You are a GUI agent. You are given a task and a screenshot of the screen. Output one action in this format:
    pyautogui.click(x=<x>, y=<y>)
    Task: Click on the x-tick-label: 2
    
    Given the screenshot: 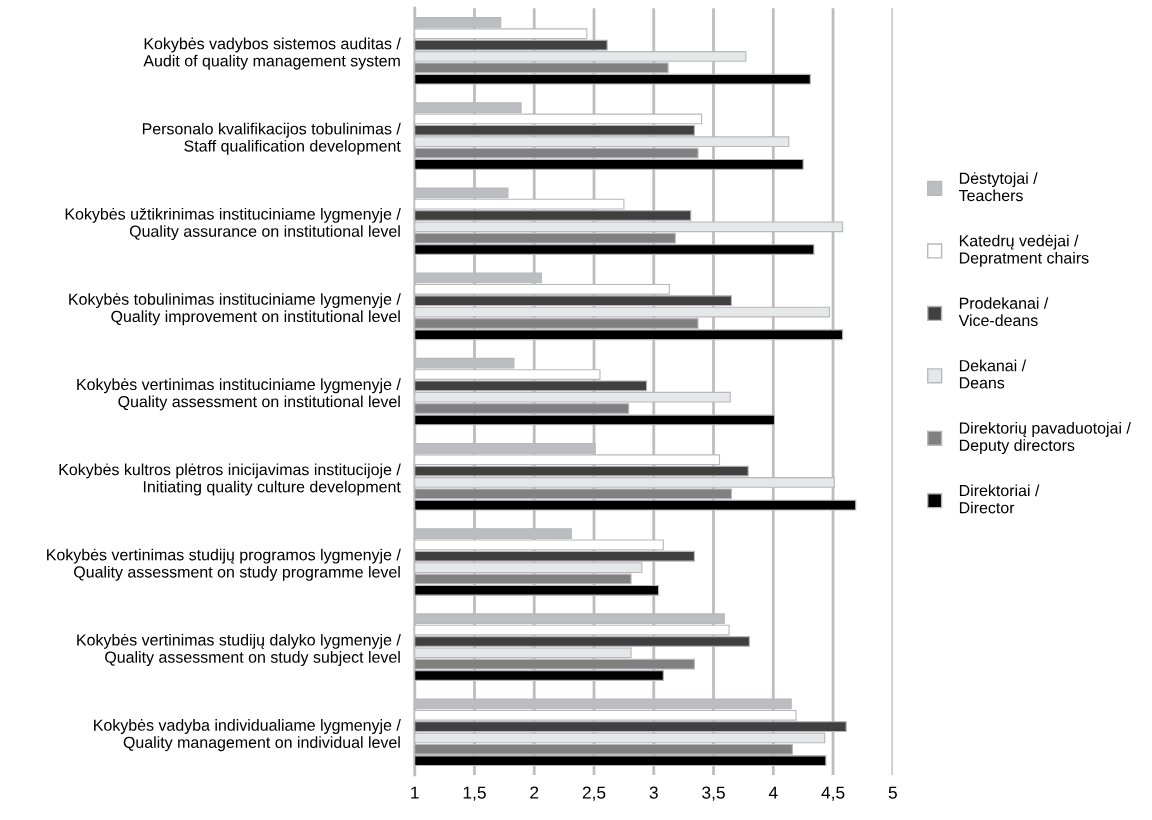 What is the action you would take?
    pyautogui.click(x=534, y=792)
    